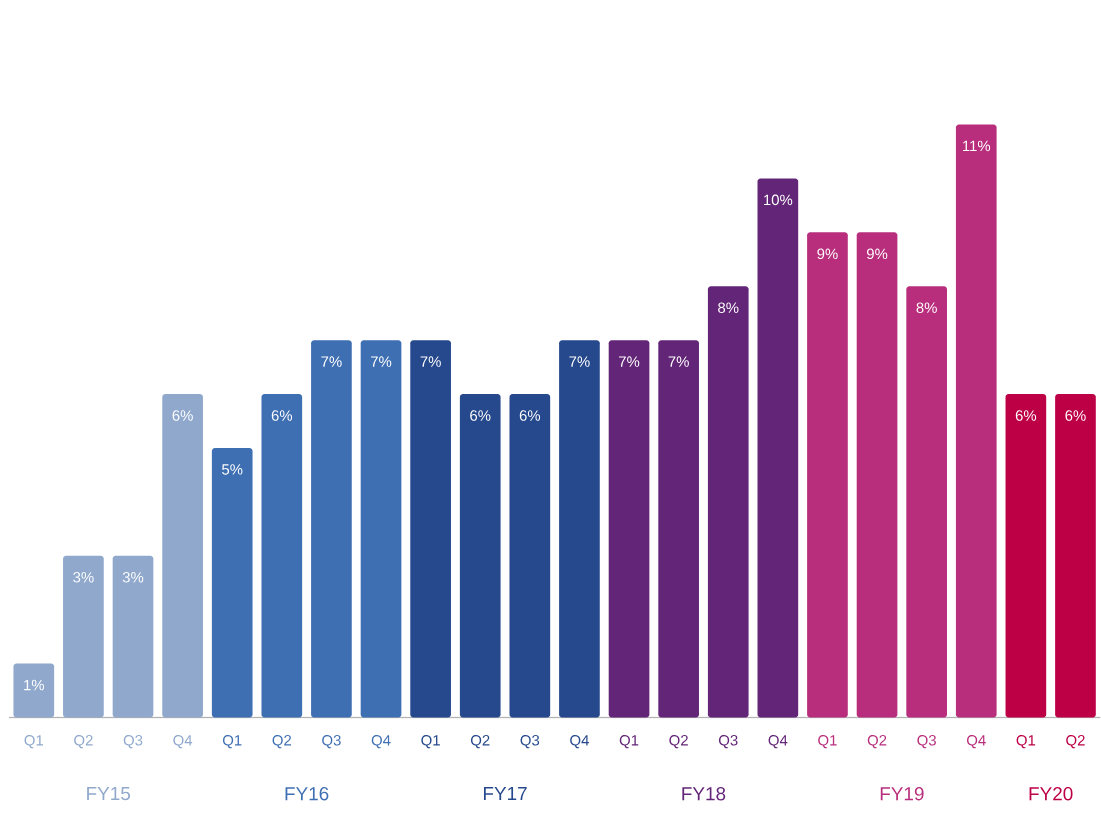 The image size is (1101, 819). I want to click on text: FY16, so click(307, 793).